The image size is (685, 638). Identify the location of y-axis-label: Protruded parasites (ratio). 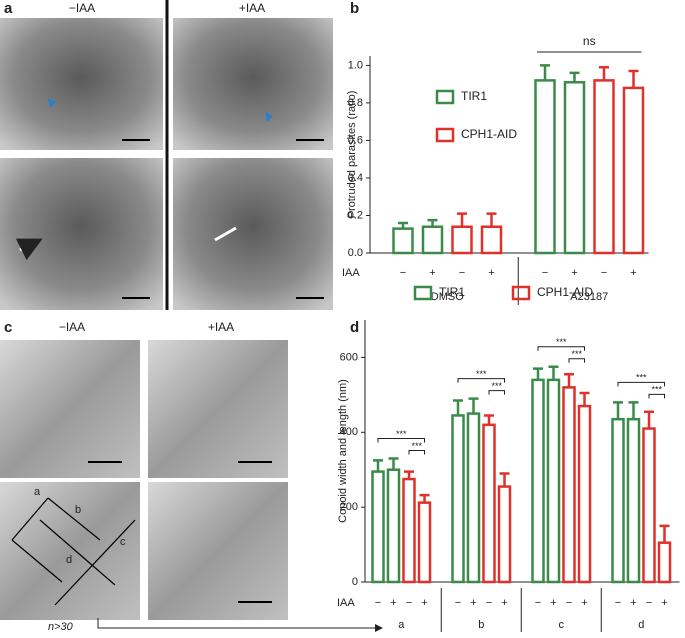
(352, 155).